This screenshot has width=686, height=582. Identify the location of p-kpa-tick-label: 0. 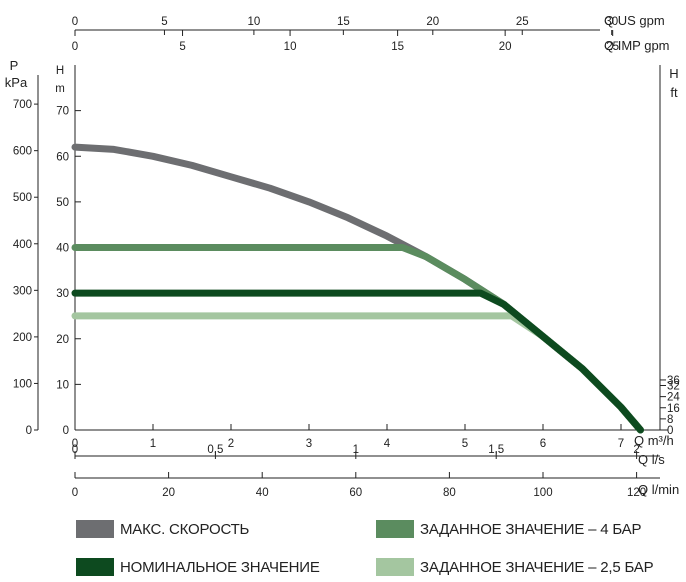
(29, 431).